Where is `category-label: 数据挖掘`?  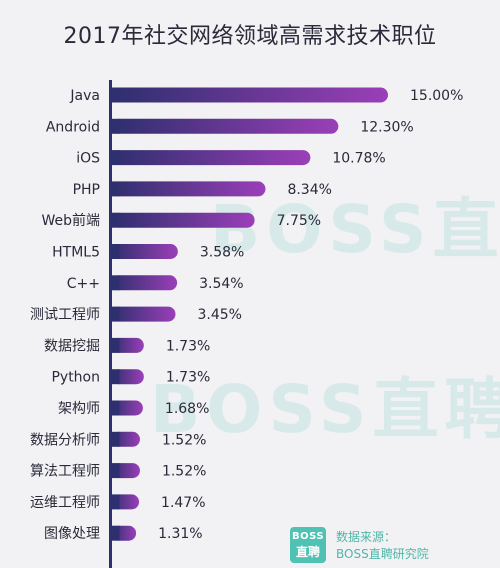 category-label: 数据挖掘 is located at coordinates (72, 346).